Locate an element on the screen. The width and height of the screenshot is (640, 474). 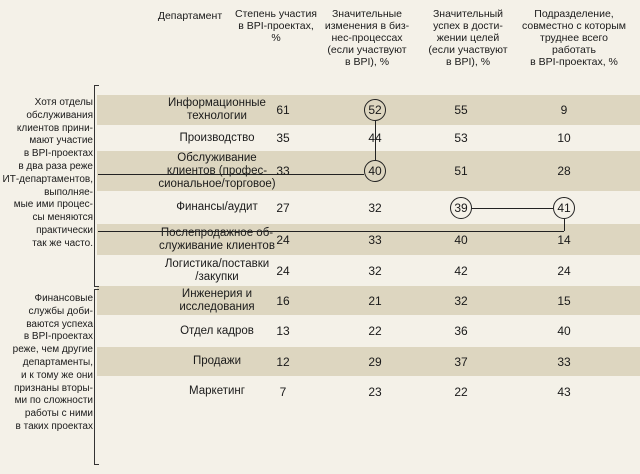
table-row: Логистика/поставки /закупки 24 32 42 24 is located at coordinates (368, 270).